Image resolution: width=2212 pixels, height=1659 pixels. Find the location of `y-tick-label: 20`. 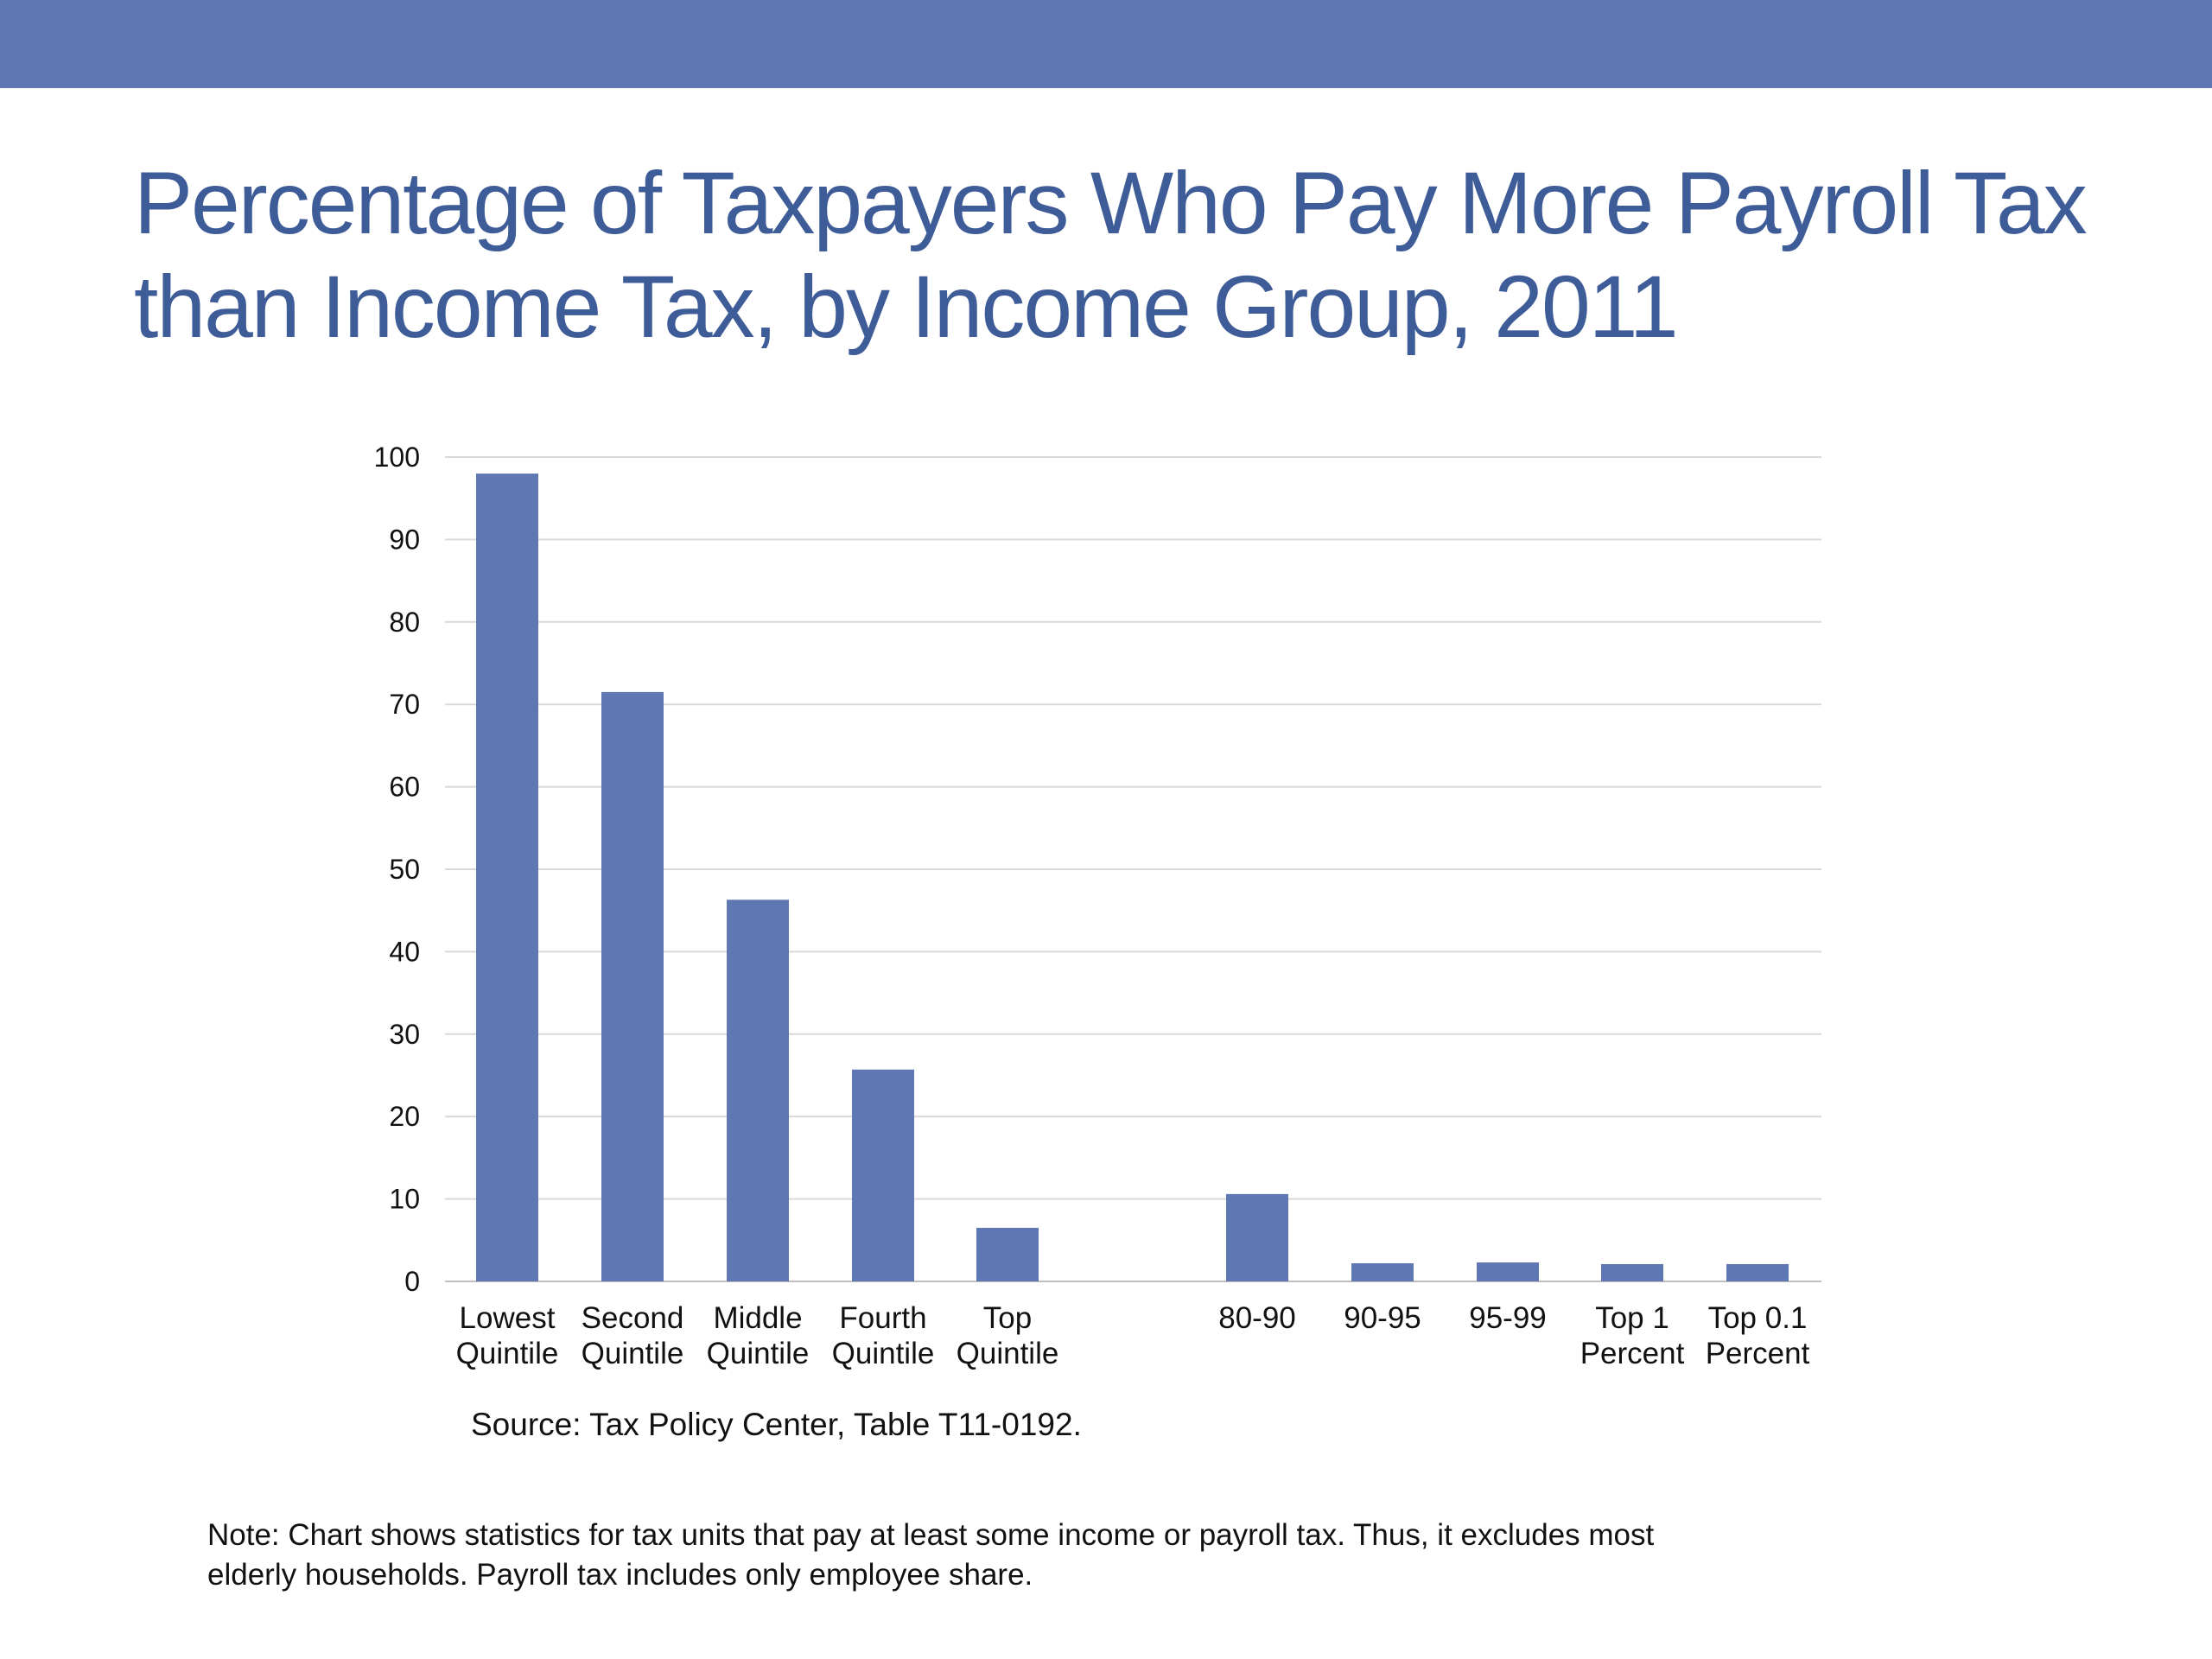

y-tick-label: 20 is located at coordinates (404, 1116).